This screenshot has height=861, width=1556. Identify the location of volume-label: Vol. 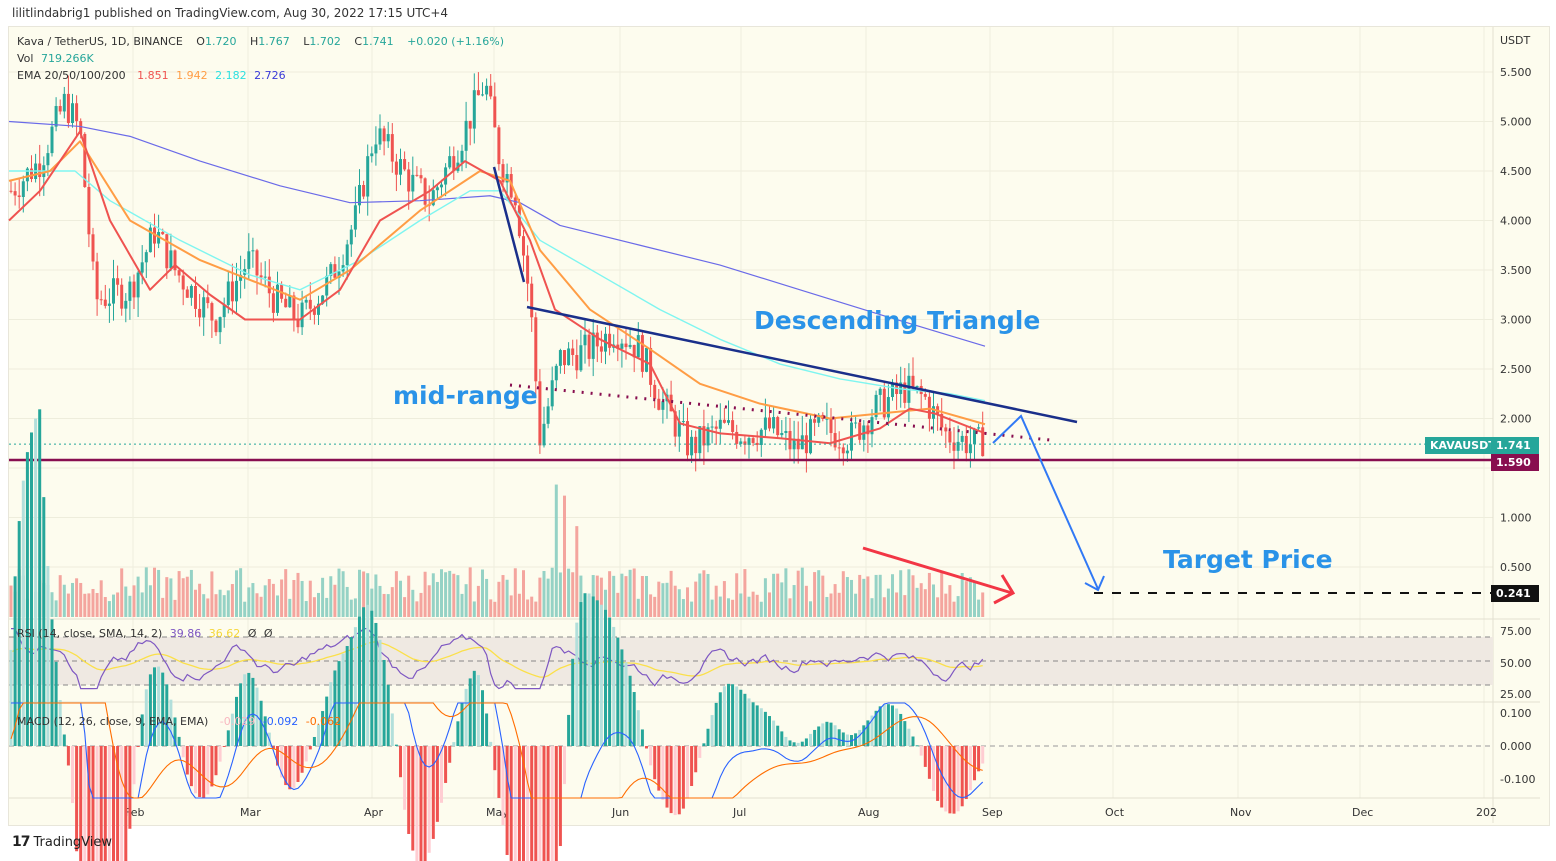
(25, 58).